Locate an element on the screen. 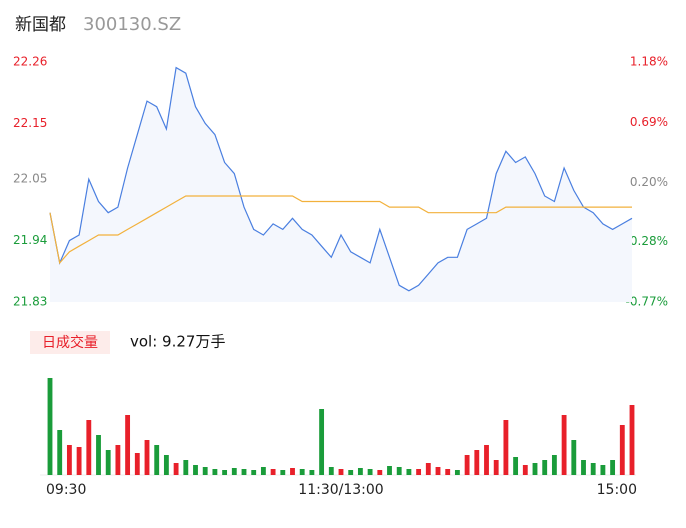  x-tick-label: 09:30 is located at coordinates (66, 490).